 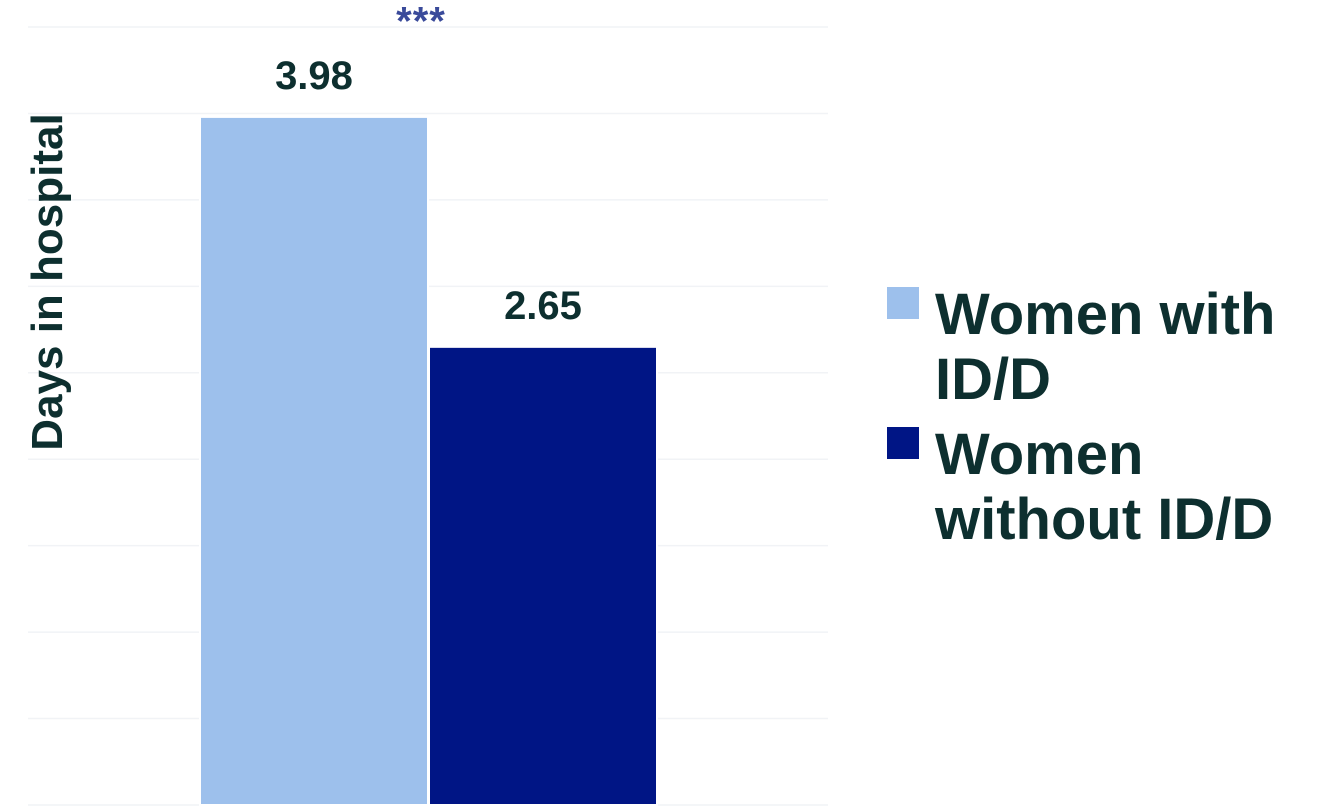 I want to click on significance-marker: ***, so click(x=421, y=22).